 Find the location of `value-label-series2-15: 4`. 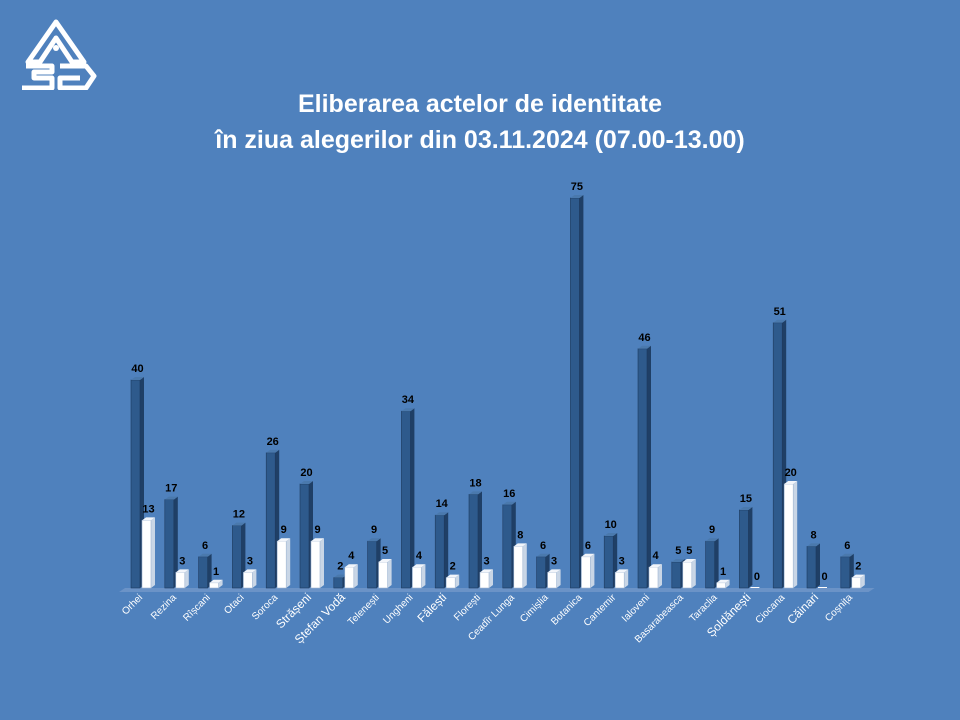

value-label-series2-15: 4 is located at coordinates (655, 556).